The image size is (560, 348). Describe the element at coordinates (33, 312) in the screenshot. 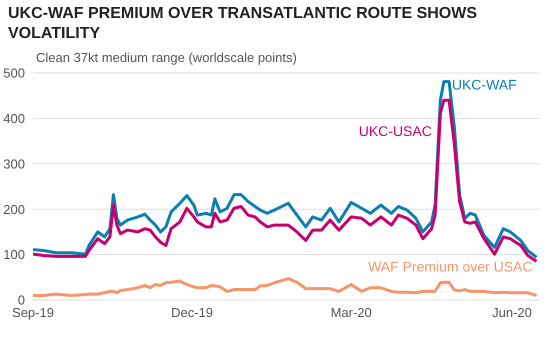

I see `x-tick-label: Sep-19` at that location.